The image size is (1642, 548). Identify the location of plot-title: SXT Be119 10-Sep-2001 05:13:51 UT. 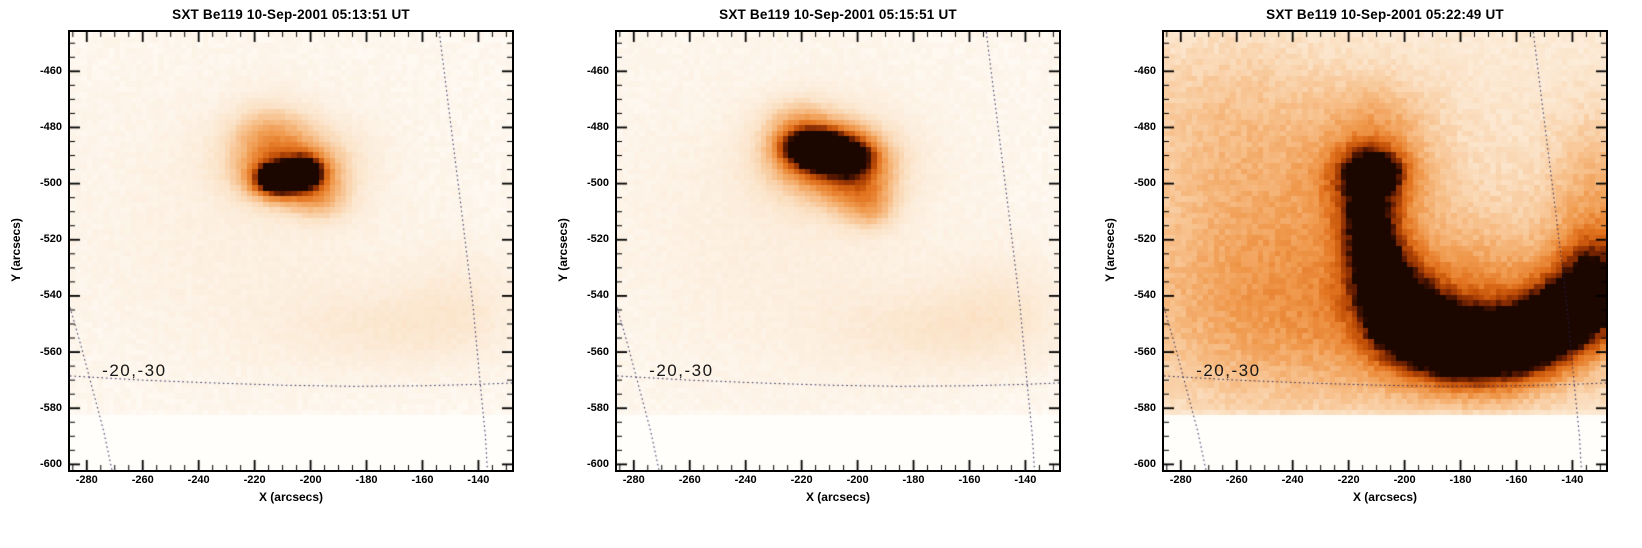
(291, 14).